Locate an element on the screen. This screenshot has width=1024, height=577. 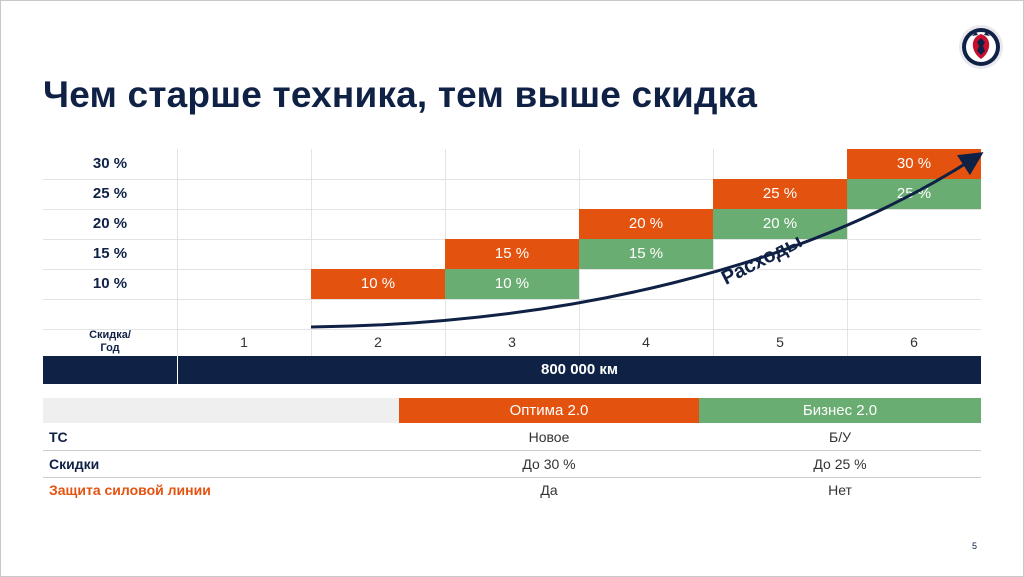
discount-year-corner-label: Скидка/ Год is located at coordinates (110, 342).